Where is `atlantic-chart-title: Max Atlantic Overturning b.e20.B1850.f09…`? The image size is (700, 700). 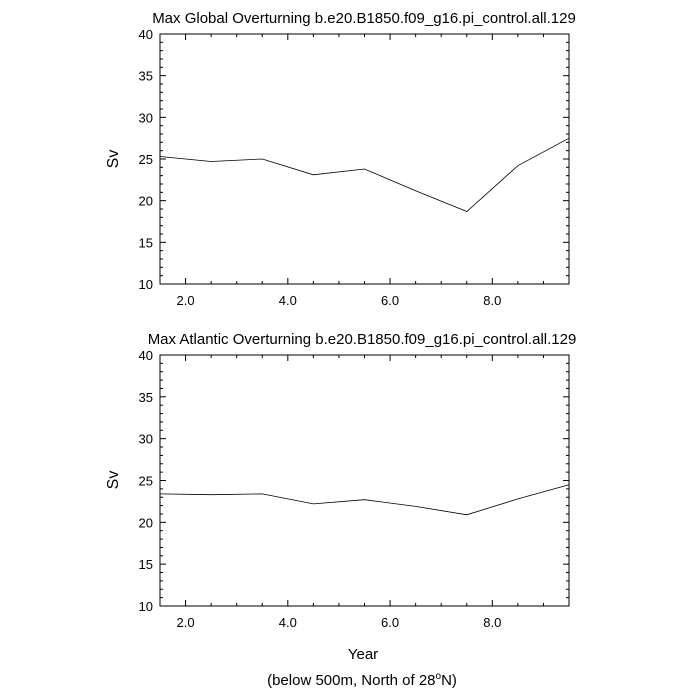
atlantic-chart-title: Max Atlantic Overturning b.e20.B1850.f09… is located at coordinates (362, 339).